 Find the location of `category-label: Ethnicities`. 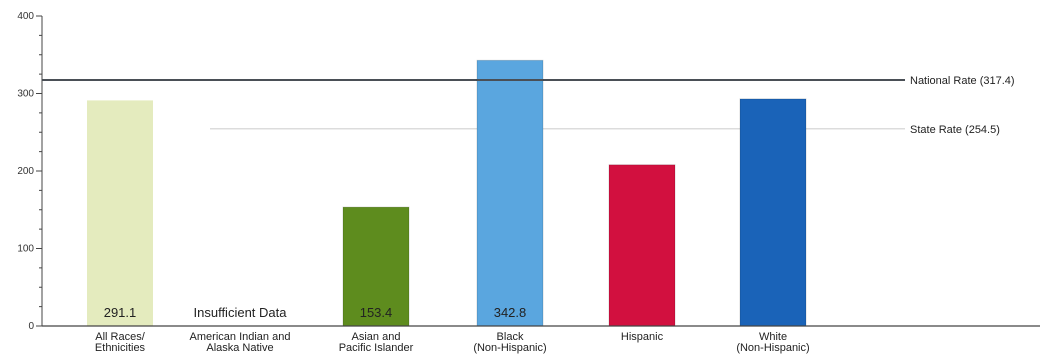

category-label: Ethnicities is located at coordinates (120, 348).